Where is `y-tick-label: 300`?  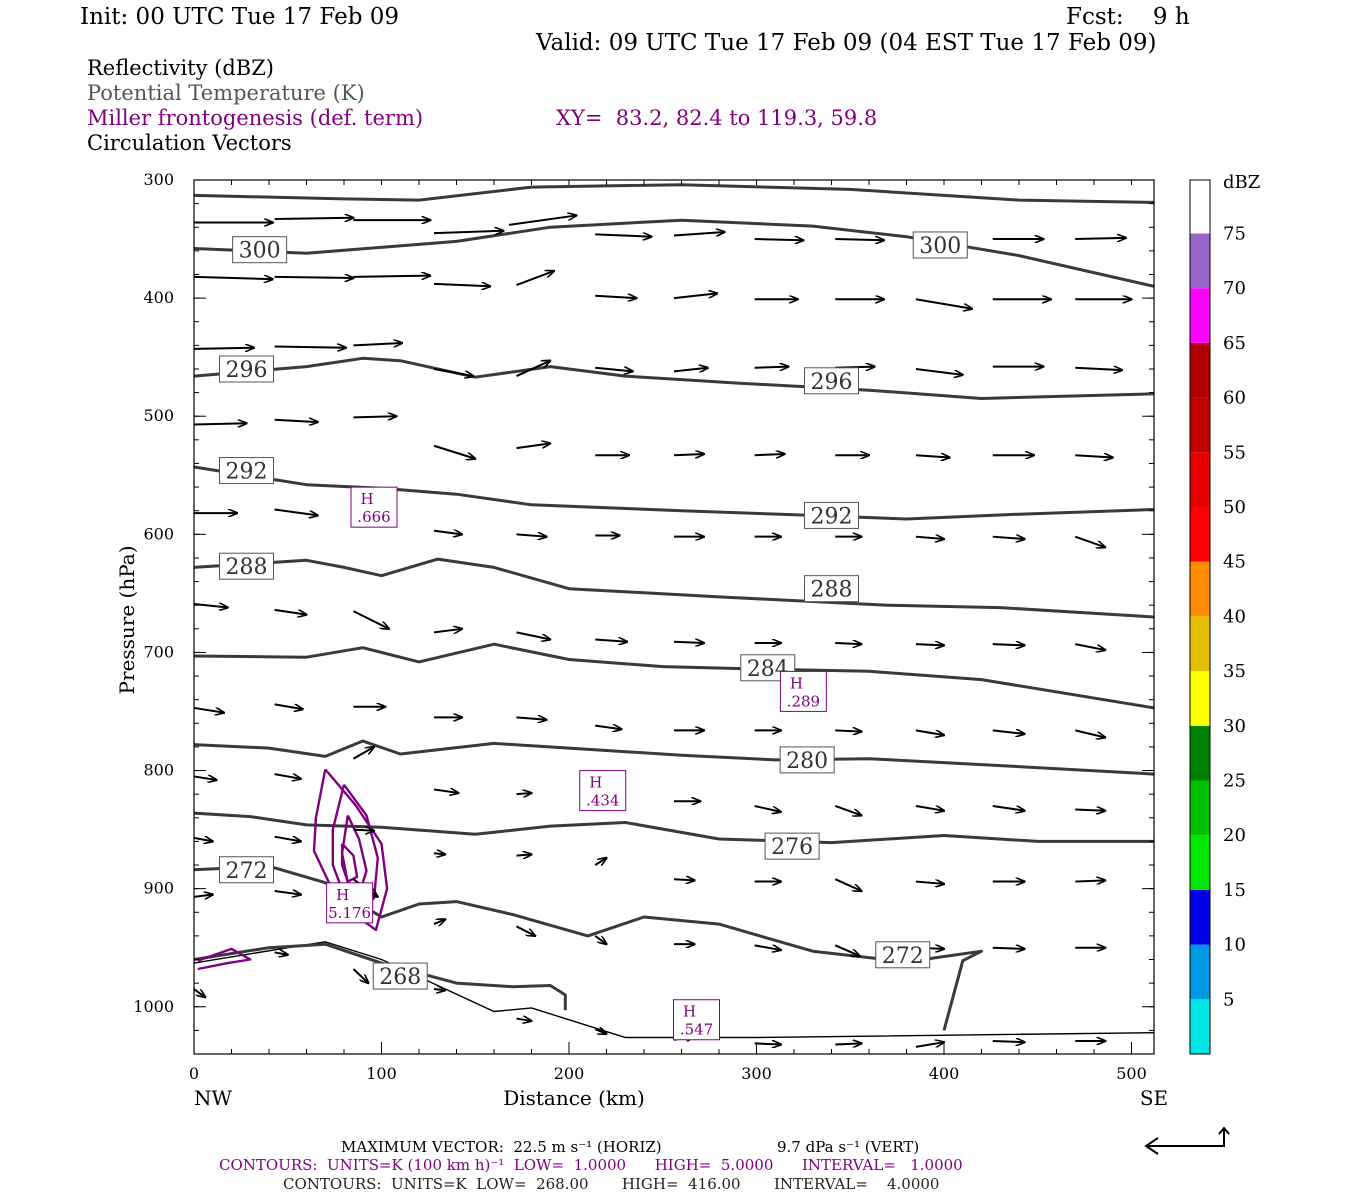
y-tick-label: 300 is located at coordinates (158, 179).